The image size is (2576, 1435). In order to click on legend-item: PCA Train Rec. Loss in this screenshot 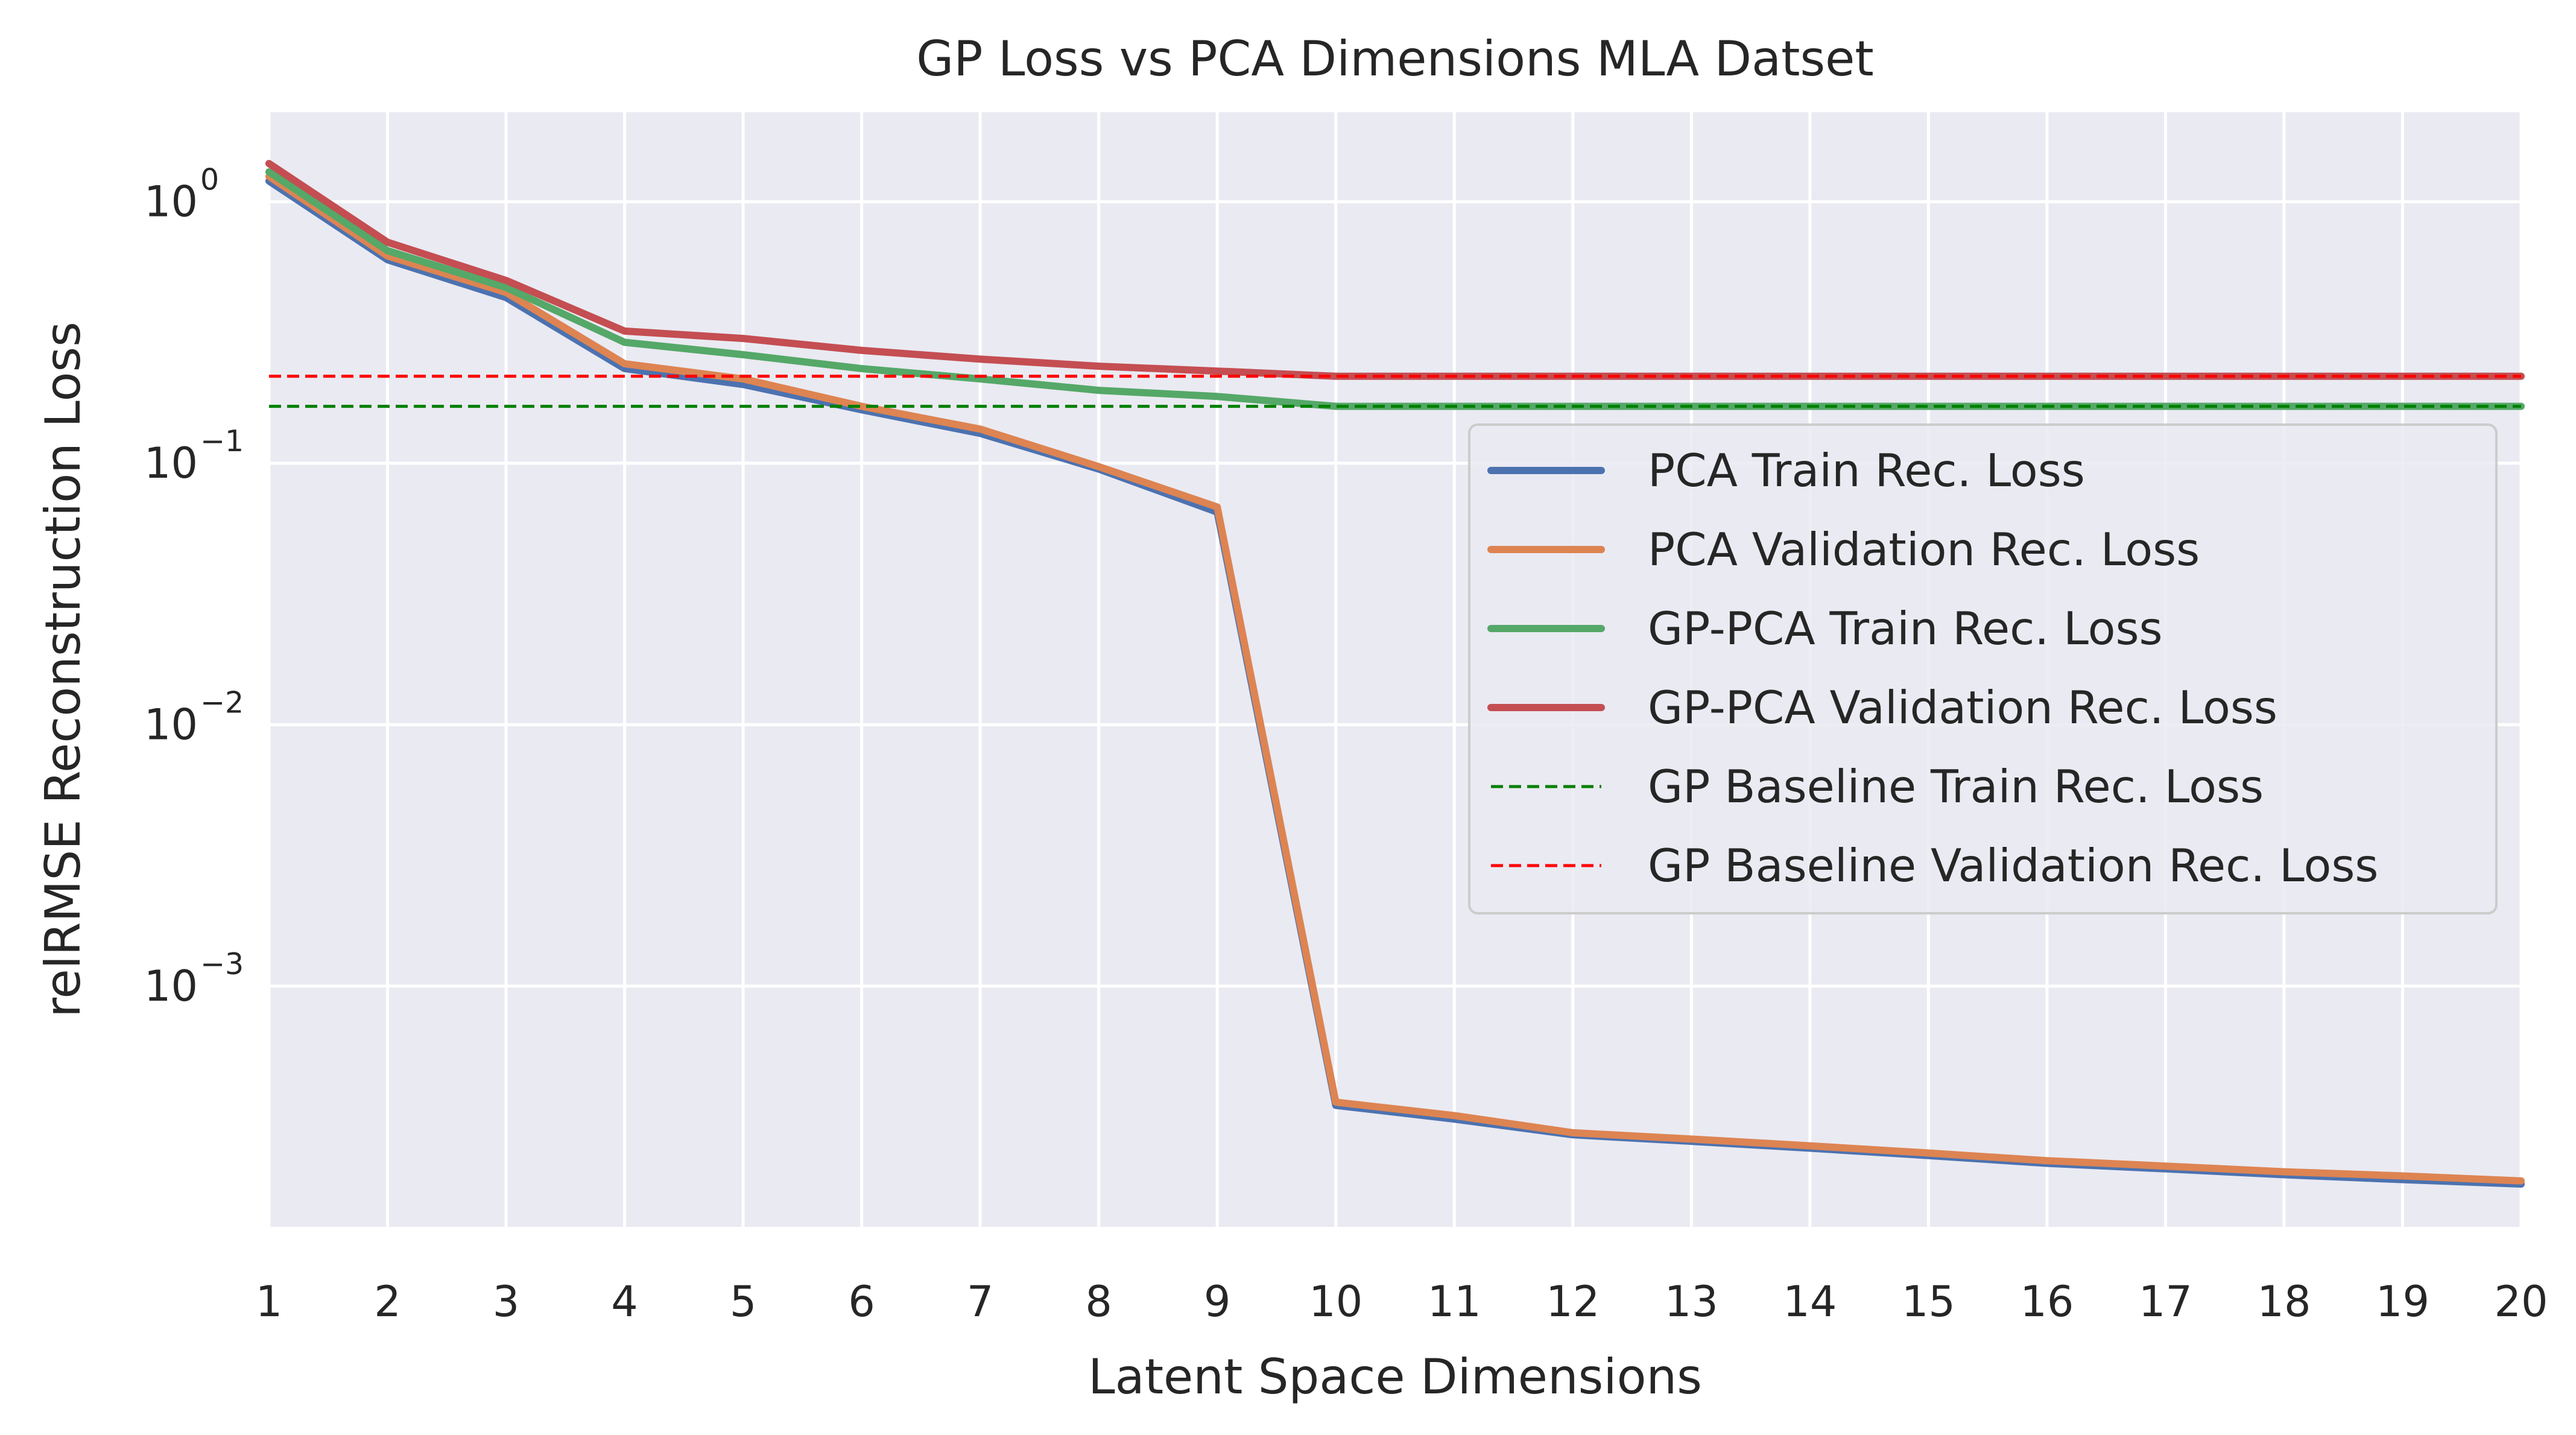, I will do `click(1786, 470)`.